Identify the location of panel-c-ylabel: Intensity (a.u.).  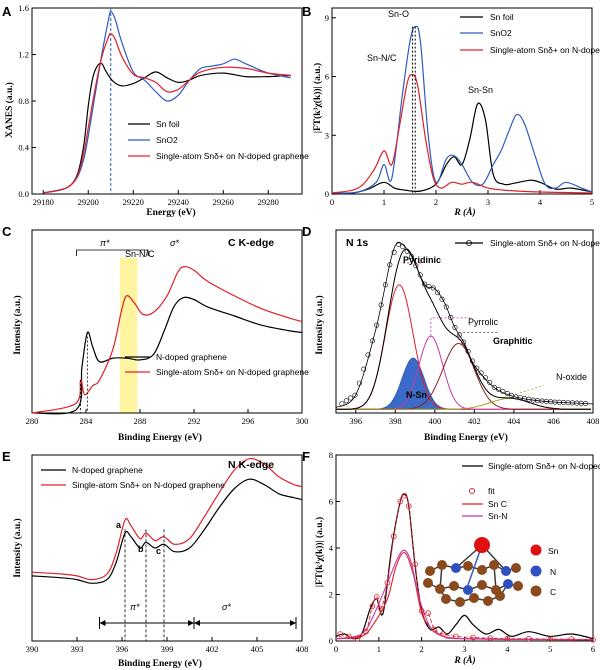
(17, 324).